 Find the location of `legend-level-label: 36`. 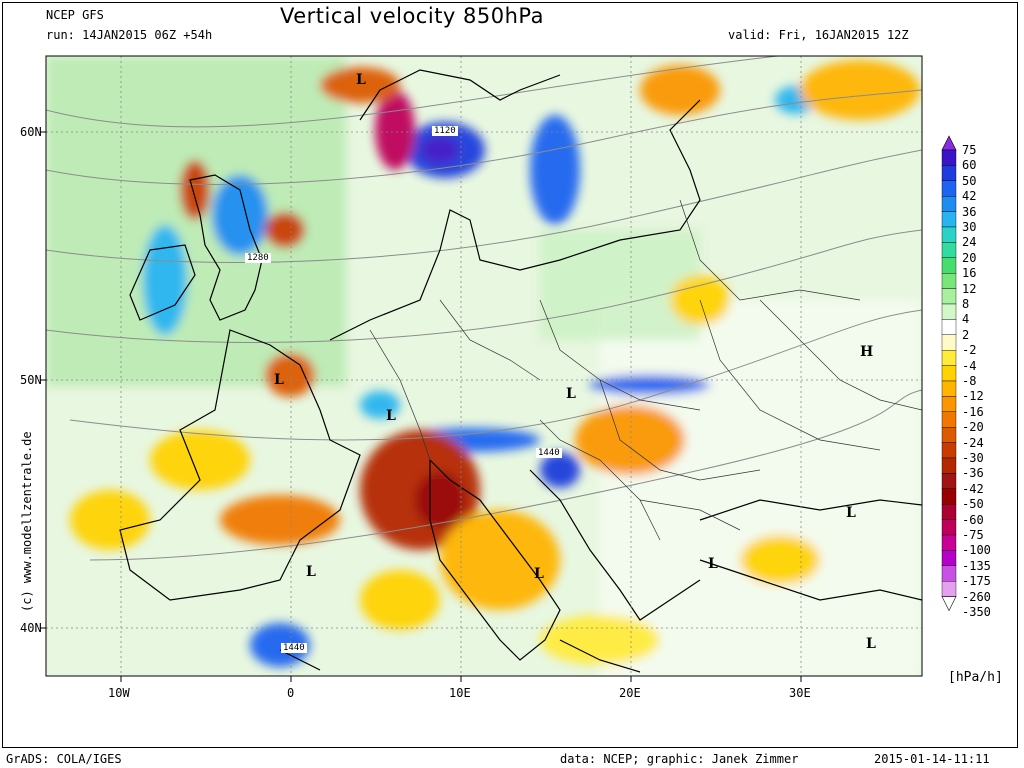

legend-level-label: 36 is located at coordinates (969, 211).